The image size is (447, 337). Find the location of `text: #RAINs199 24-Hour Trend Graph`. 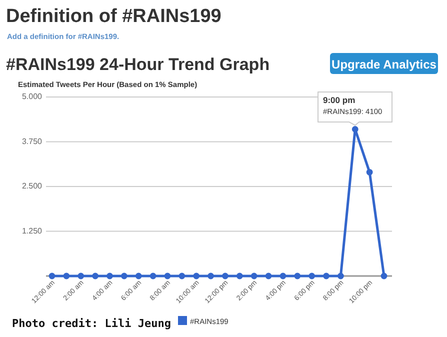

text: #RAINs199 24-Hour Trend Graph is located at coordinates (138, 64).